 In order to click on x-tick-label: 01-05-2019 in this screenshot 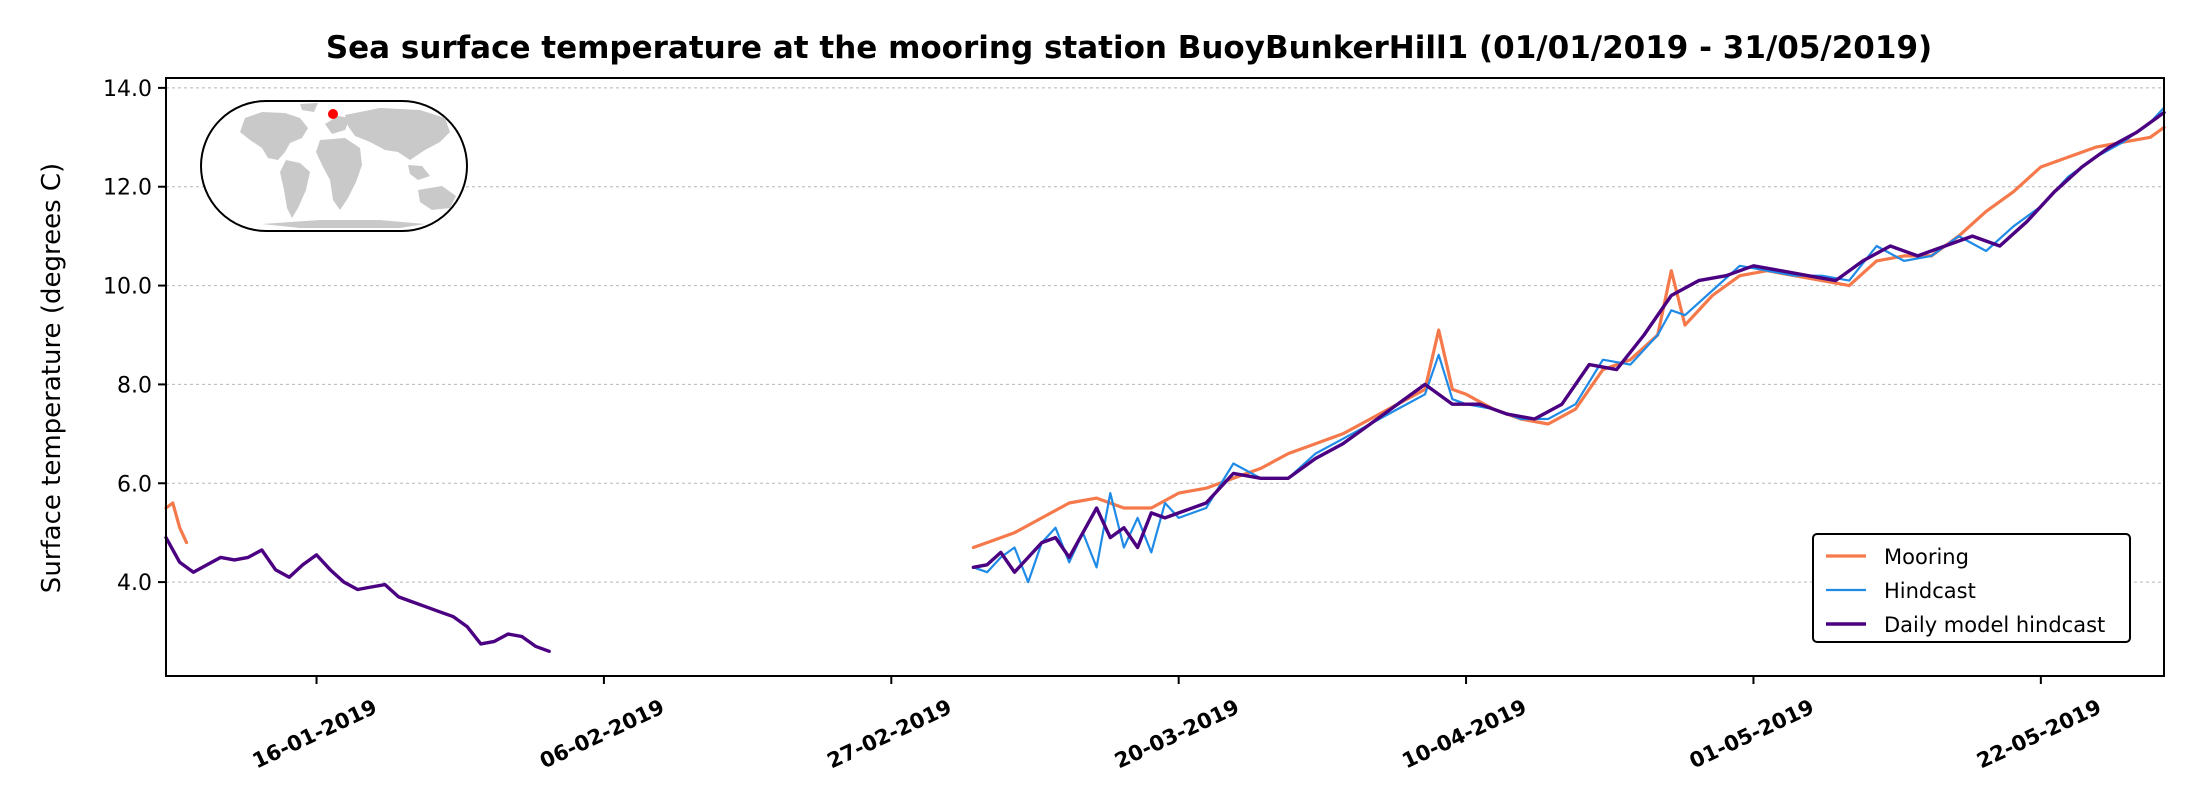, I will do `click(1752, 734)`.